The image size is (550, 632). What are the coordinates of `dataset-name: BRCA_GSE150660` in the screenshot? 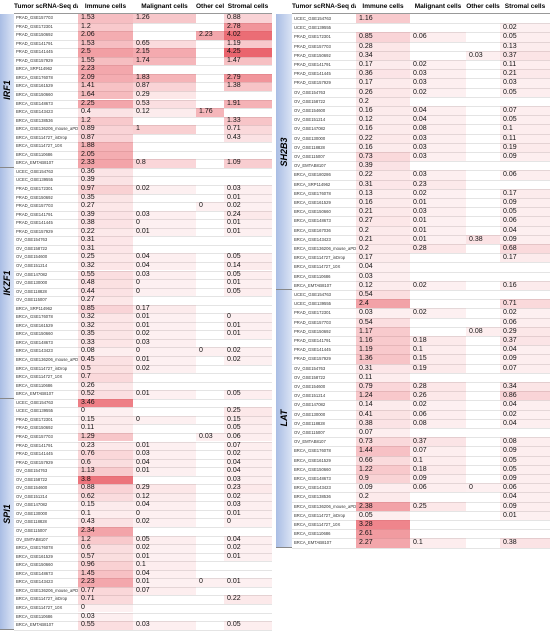 It's located at (312, 212).